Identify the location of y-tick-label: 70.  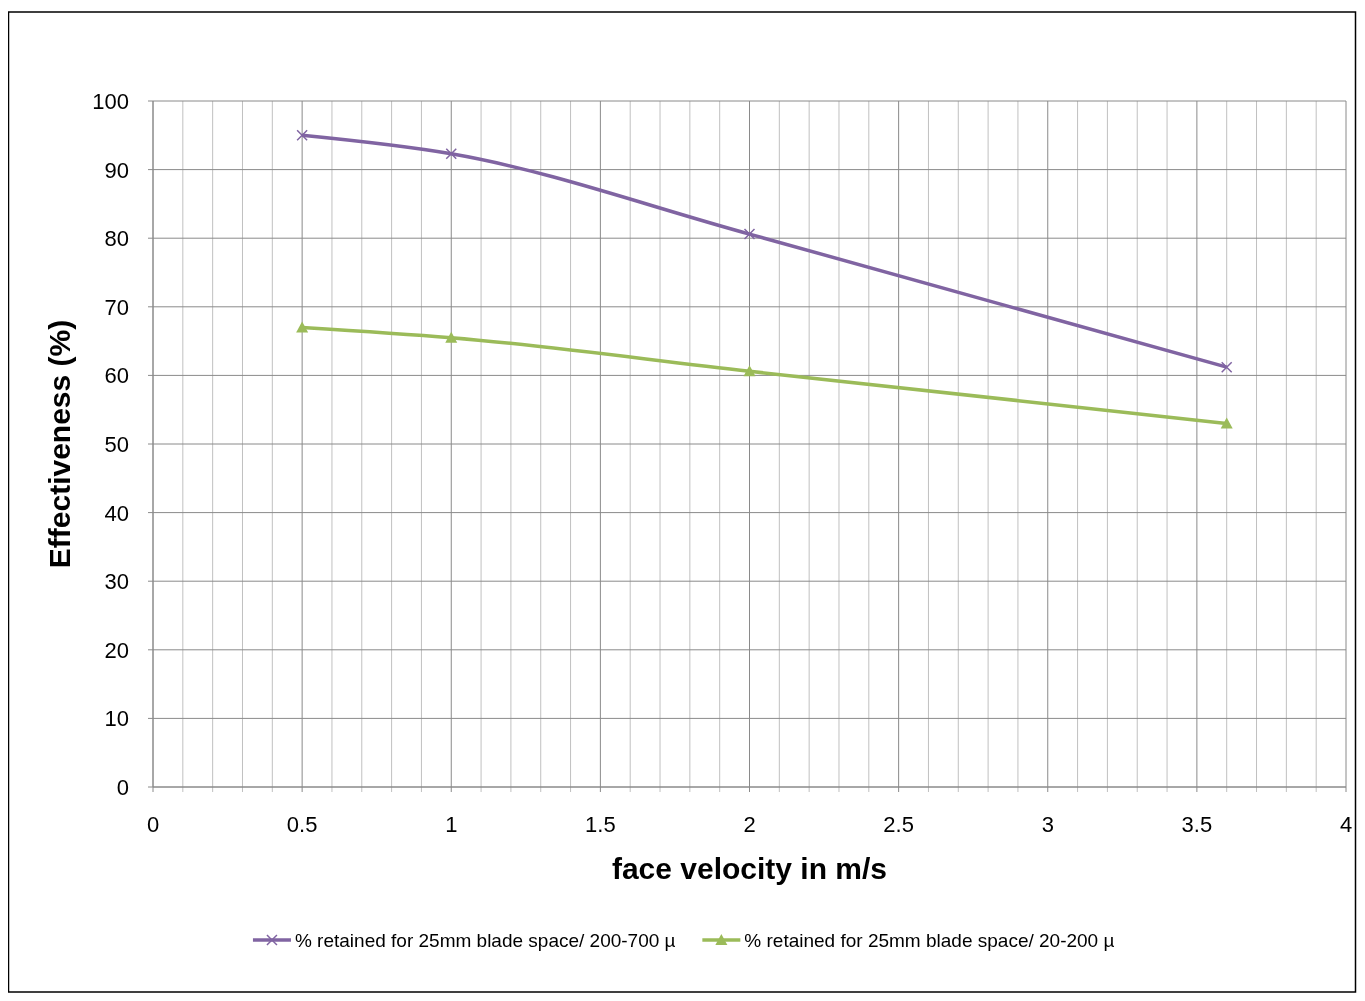
(116, 307).